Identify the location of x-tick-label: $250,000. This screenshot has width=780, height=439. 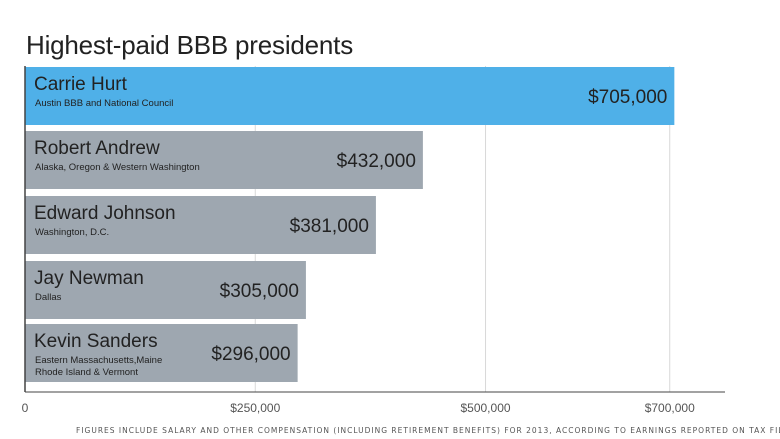
(255, 408).